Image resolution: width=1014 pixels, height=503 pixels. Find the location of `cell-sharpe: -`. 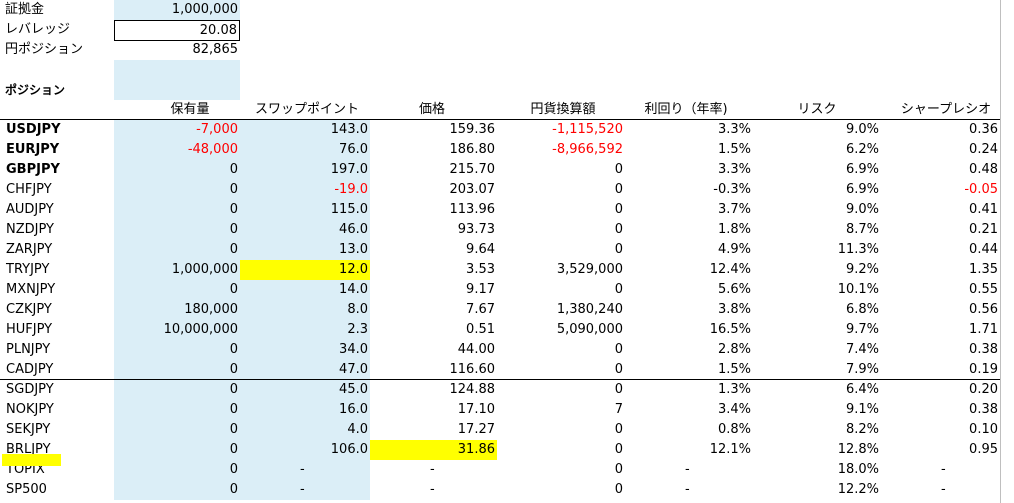

cell-sharpe: - is located at coordinates (943, 489).